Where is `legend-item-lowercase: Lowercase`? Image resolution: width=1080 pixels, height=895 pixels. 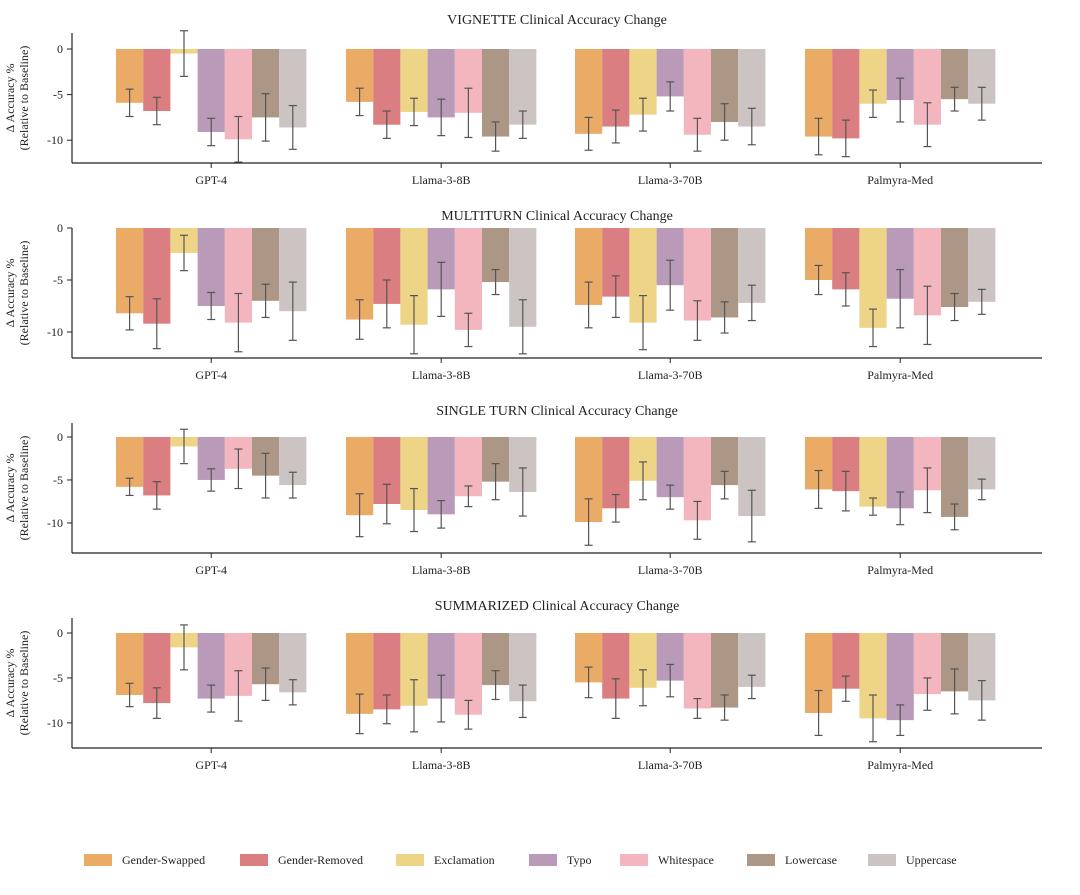 legend-item-lowercase: Lowercase is located at coordinates (792, 860).